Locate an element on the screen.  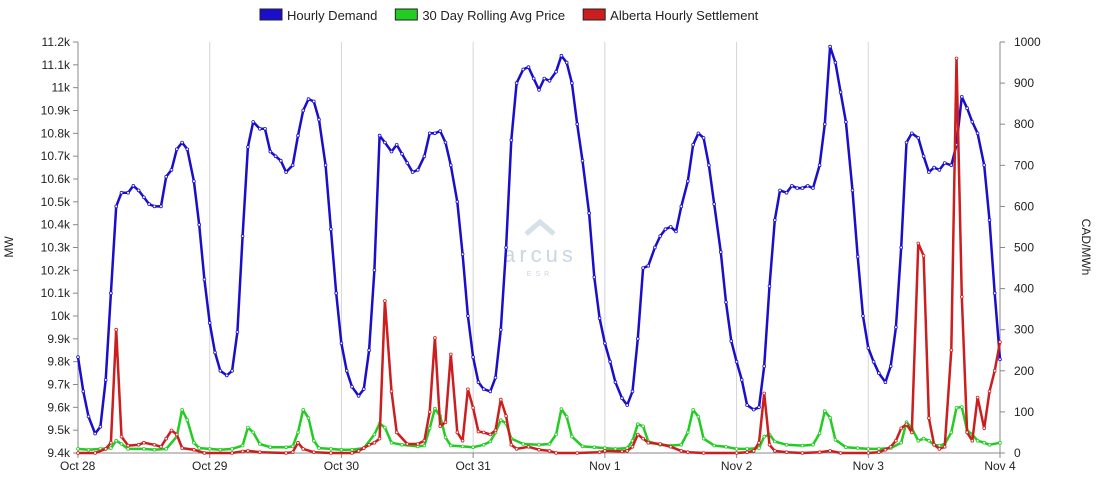
right-tick-label: 800 is located at coordinates (1024, 124).